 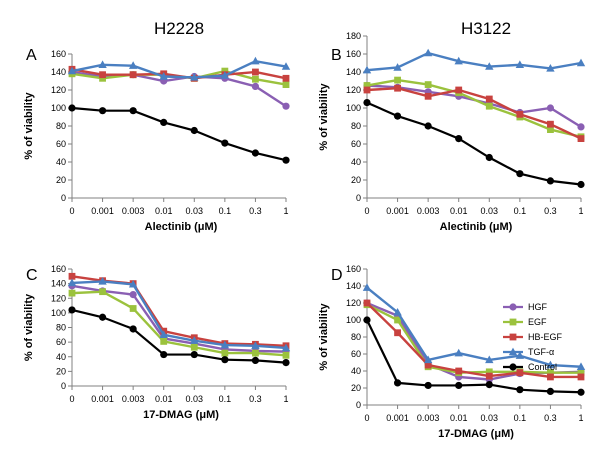 What do you see at coordinates (31, 55) in the screenshot?
I see `panel-letter-a: A` at bounding box center [31, 55].